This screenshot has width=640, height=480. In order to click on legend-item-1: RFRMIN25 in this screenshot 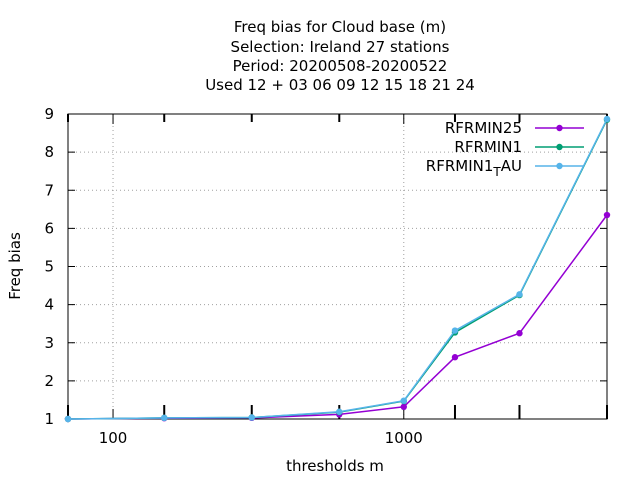, I will do `click(514, 128)`.